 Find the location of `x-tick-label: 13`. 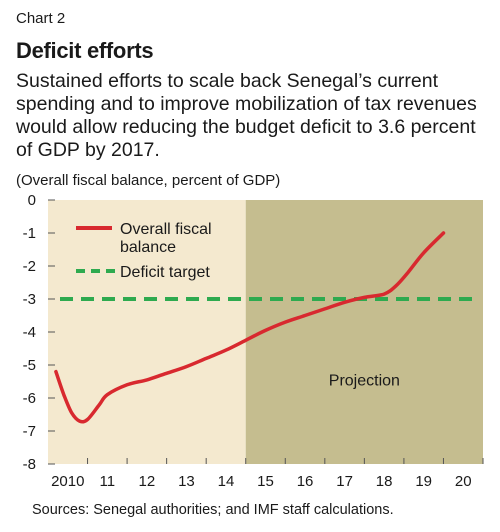

x-tick-label: 13 is located at coordinates (186, 481).